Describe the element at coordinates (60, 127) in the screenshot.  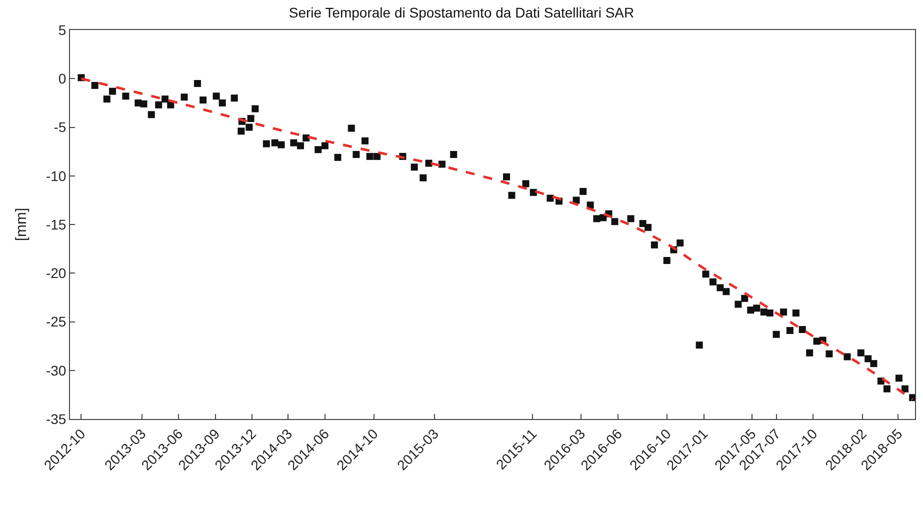
I see `y-tick-label: -5` at that location.